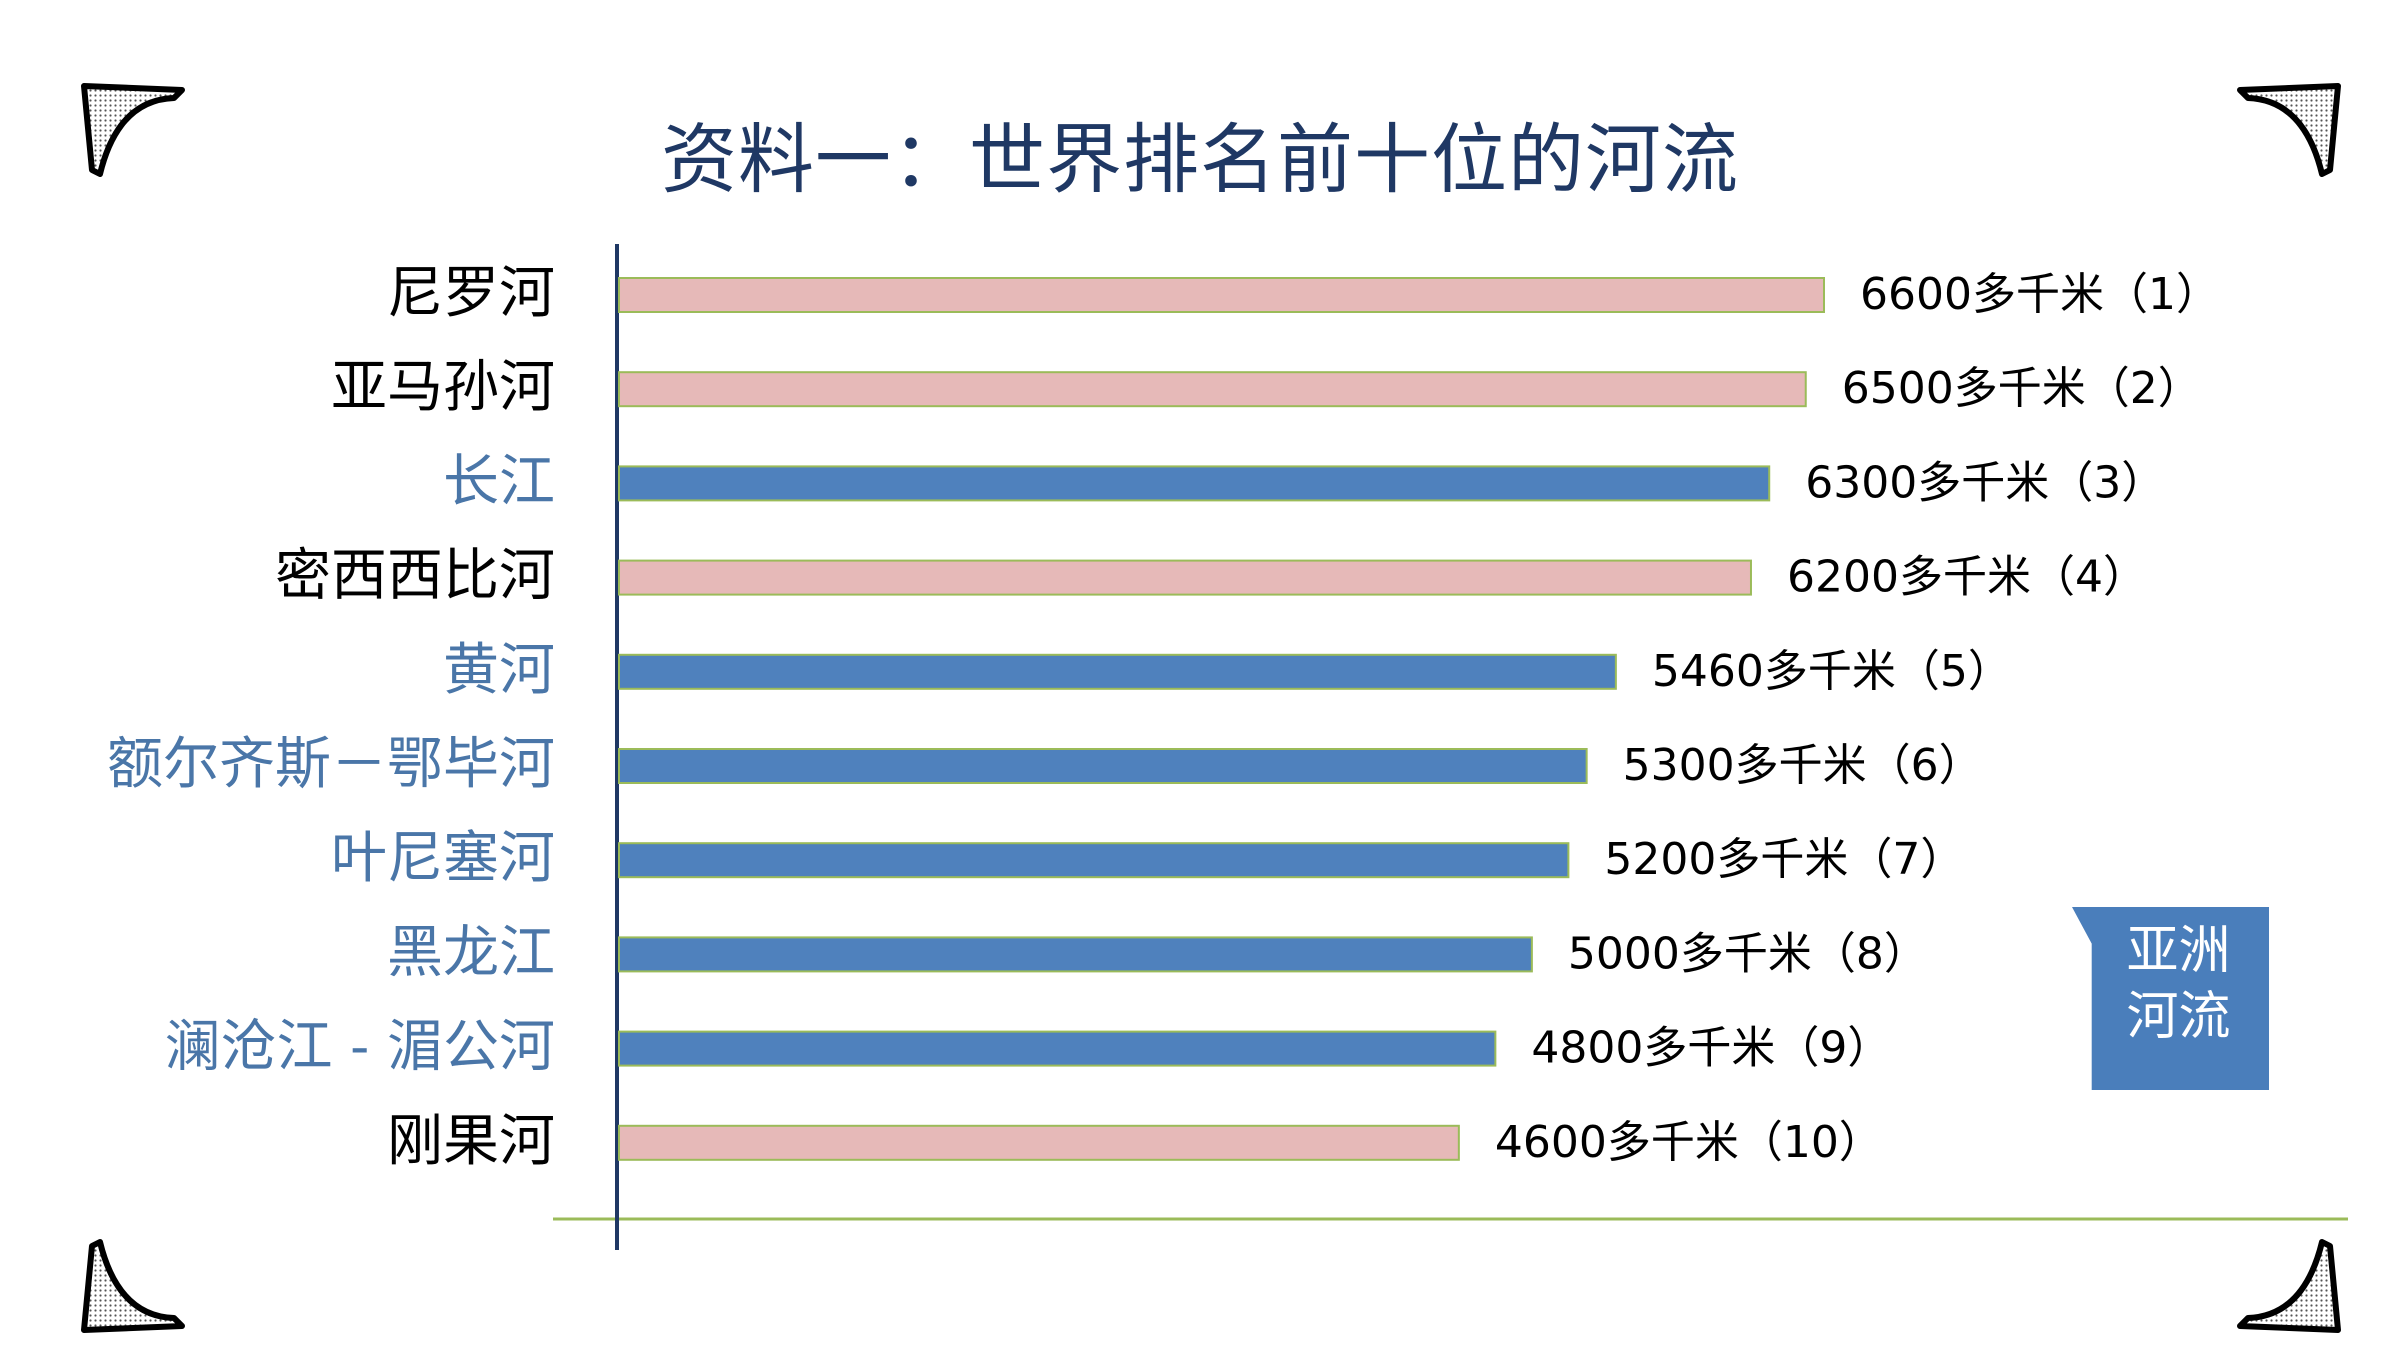 The image size is (2400, 1350). Describe the element at coordinates (2178, 984) in the screenshot. I see `asia-rivers-badge-label: 亚洲 河流` at that location.